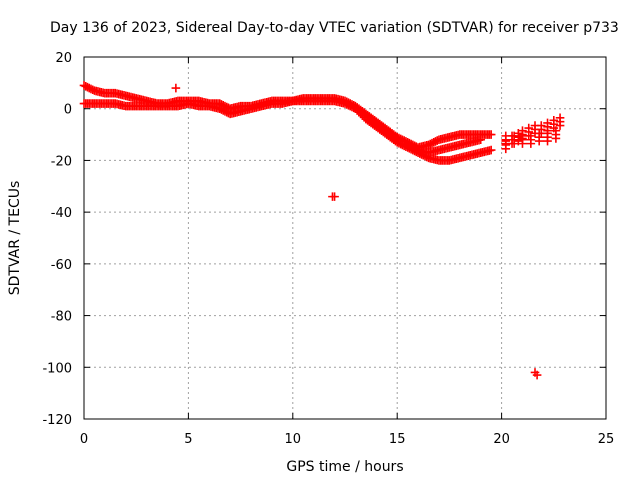  Describe the element at coordinates (397, 439) in the screenshot. I see `x-tick-label: 15` at that location.